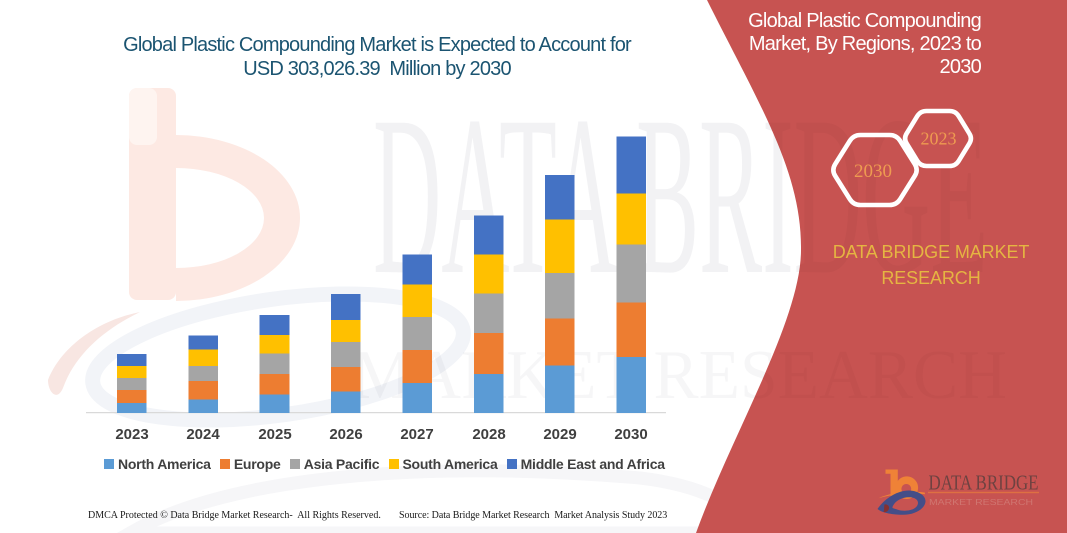 This screenshot has height=533, width=1067. Describe the element at coordinates (939, 139) in the screenshot. I see `svg-text: 2023` at that location.